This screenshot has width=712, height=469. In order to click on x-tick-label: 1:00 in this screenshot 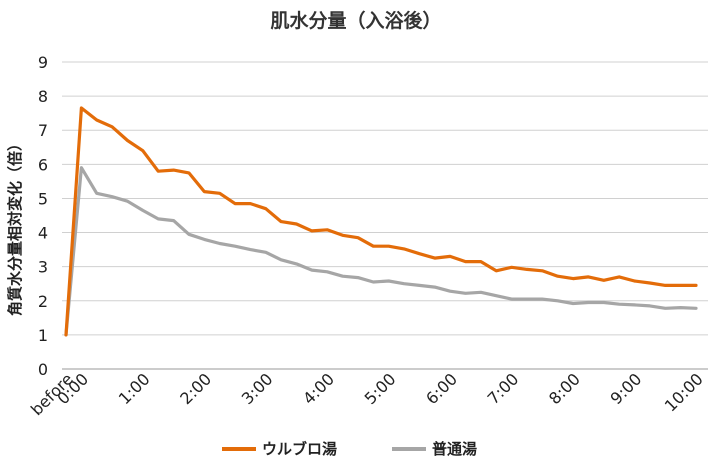, I will do `click(134, 388)`.